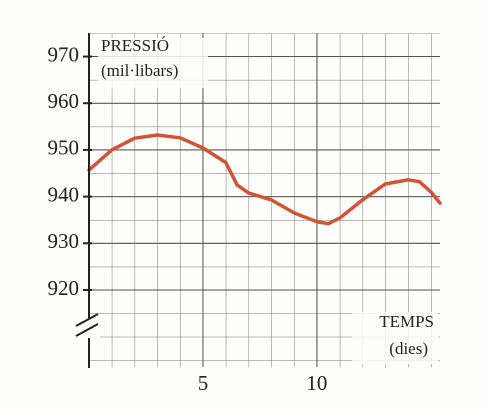  I want to click on y-tick-label: 960, so click(64, 101).